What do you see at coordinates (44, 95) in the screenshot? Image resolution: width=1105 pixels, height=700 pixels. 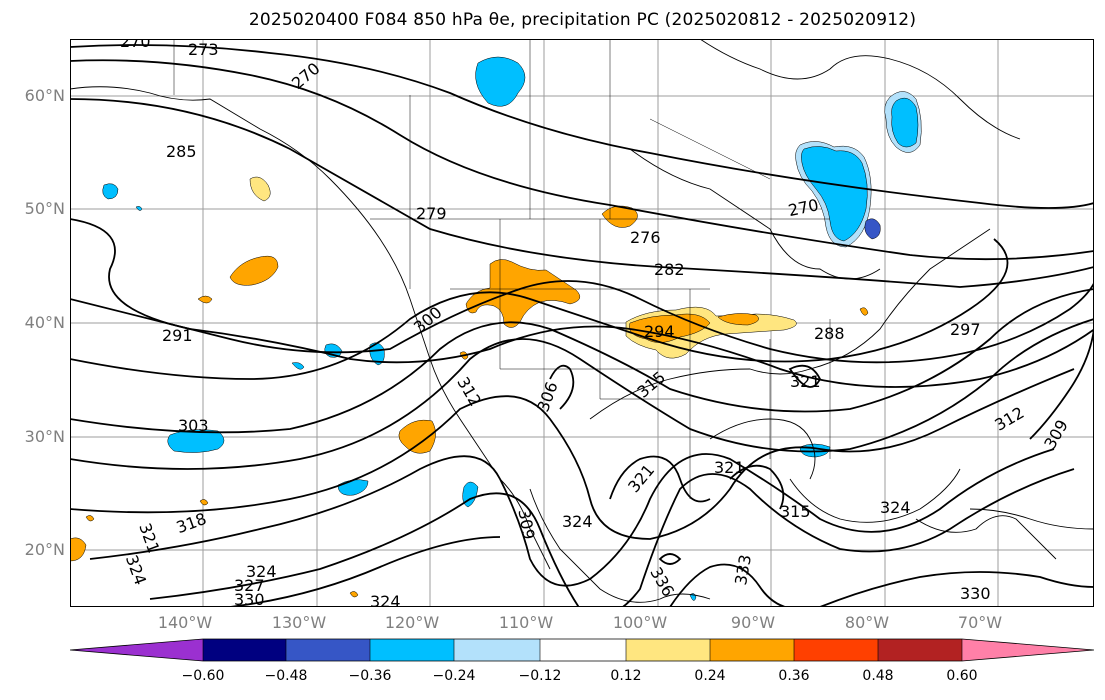 I see `lat-label-60: 60°N` at bounding box center [44, 95].